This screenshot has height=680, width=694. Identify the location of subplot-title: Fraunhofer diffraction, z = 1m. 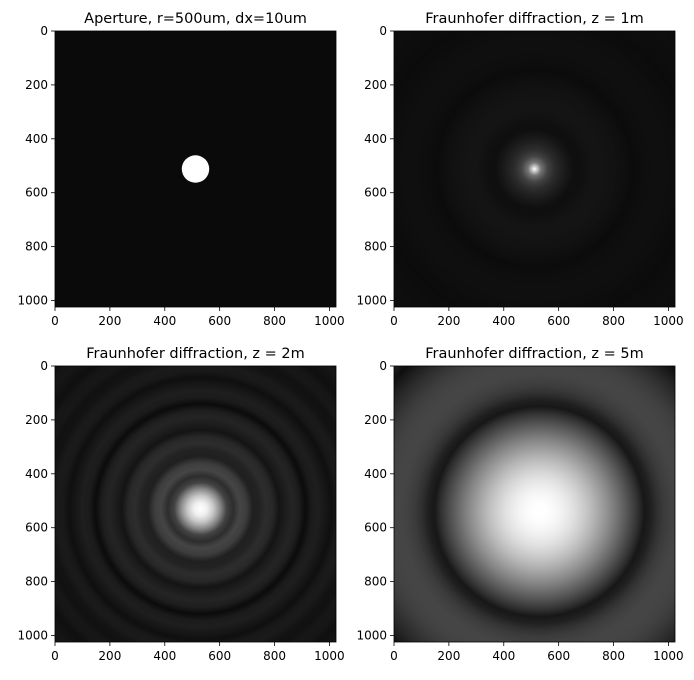
(534, 19).